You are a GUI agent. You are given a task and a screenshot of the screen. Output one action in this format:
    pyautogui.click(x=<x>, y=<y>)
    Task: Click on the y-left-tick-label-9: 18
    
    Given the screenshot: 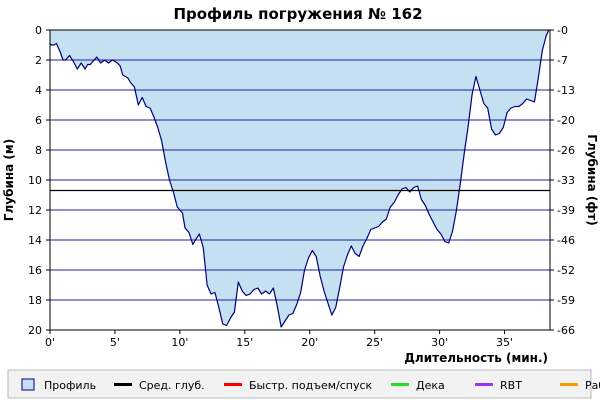 What is the action you would take?
    pyautogui.click(x=35, y=300)
    